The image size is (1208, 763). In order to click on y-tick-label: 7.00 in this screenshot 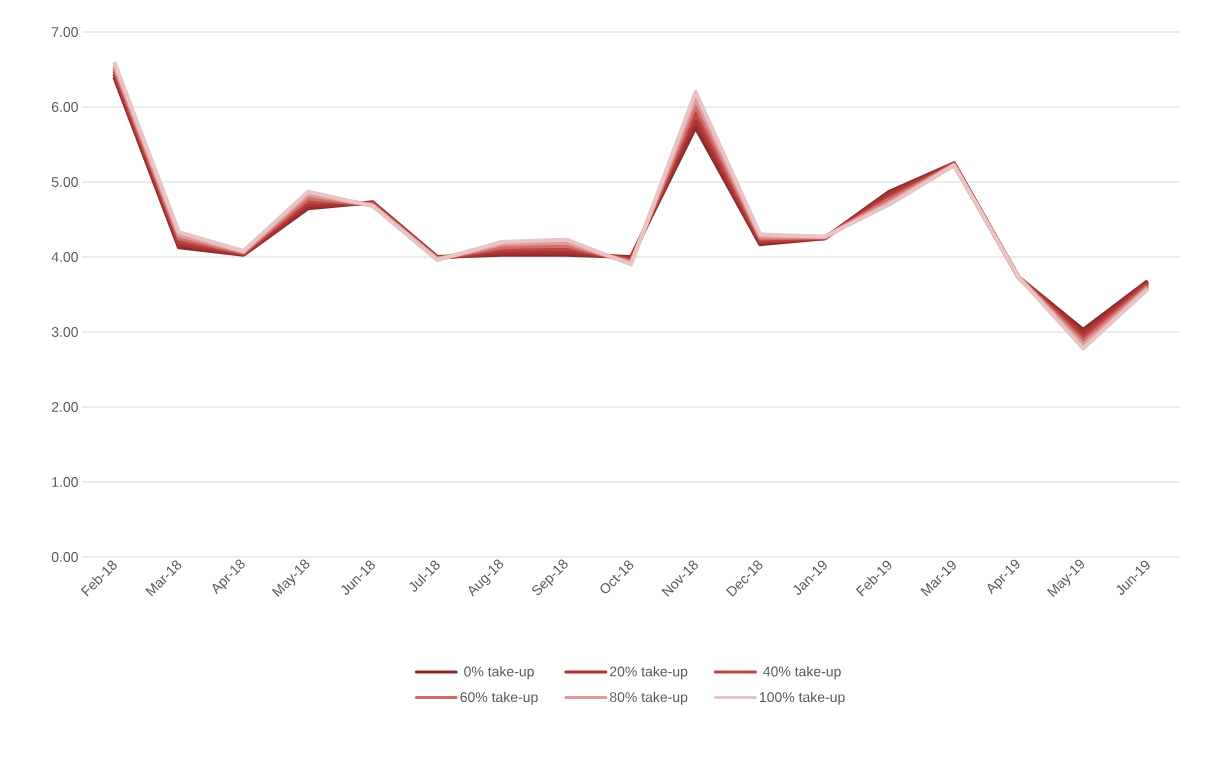, I will do `click(64, 32)`.